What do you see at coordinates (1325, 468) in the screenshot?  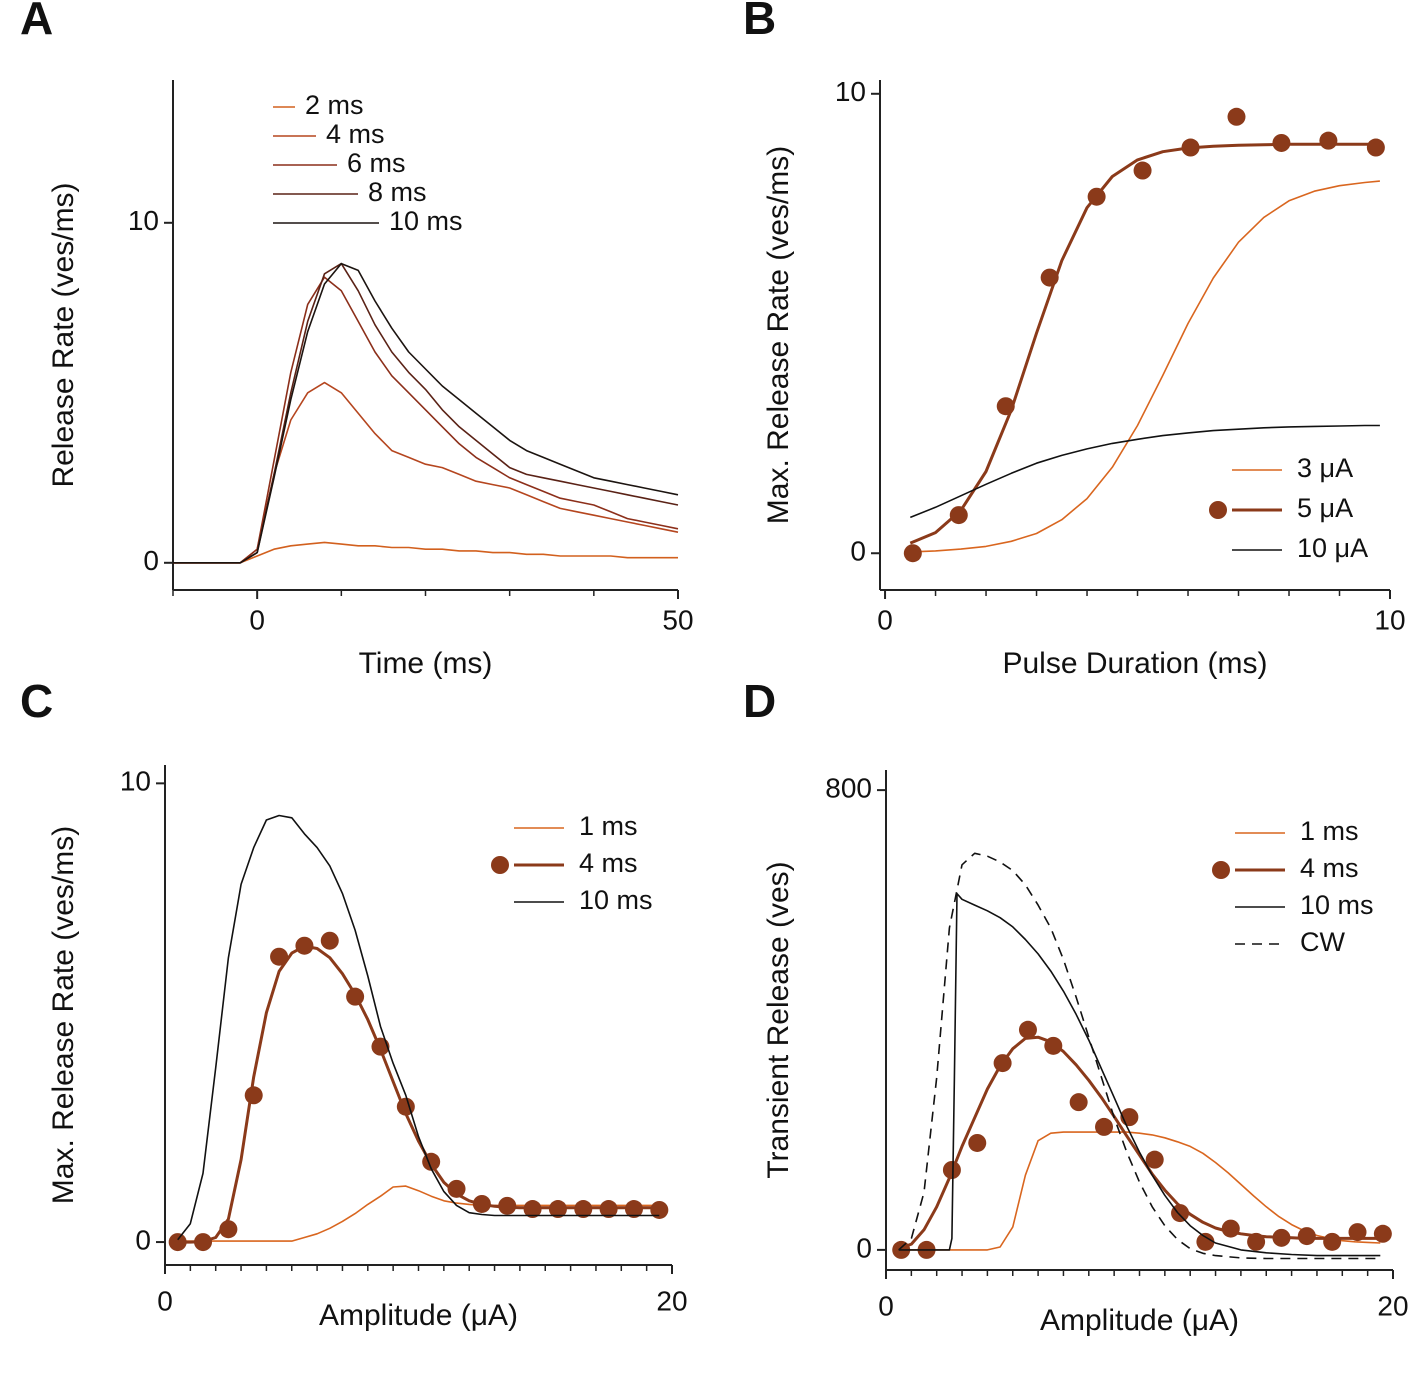 I see `legend-label: 3 μA` at bounding box center [1325, 468].